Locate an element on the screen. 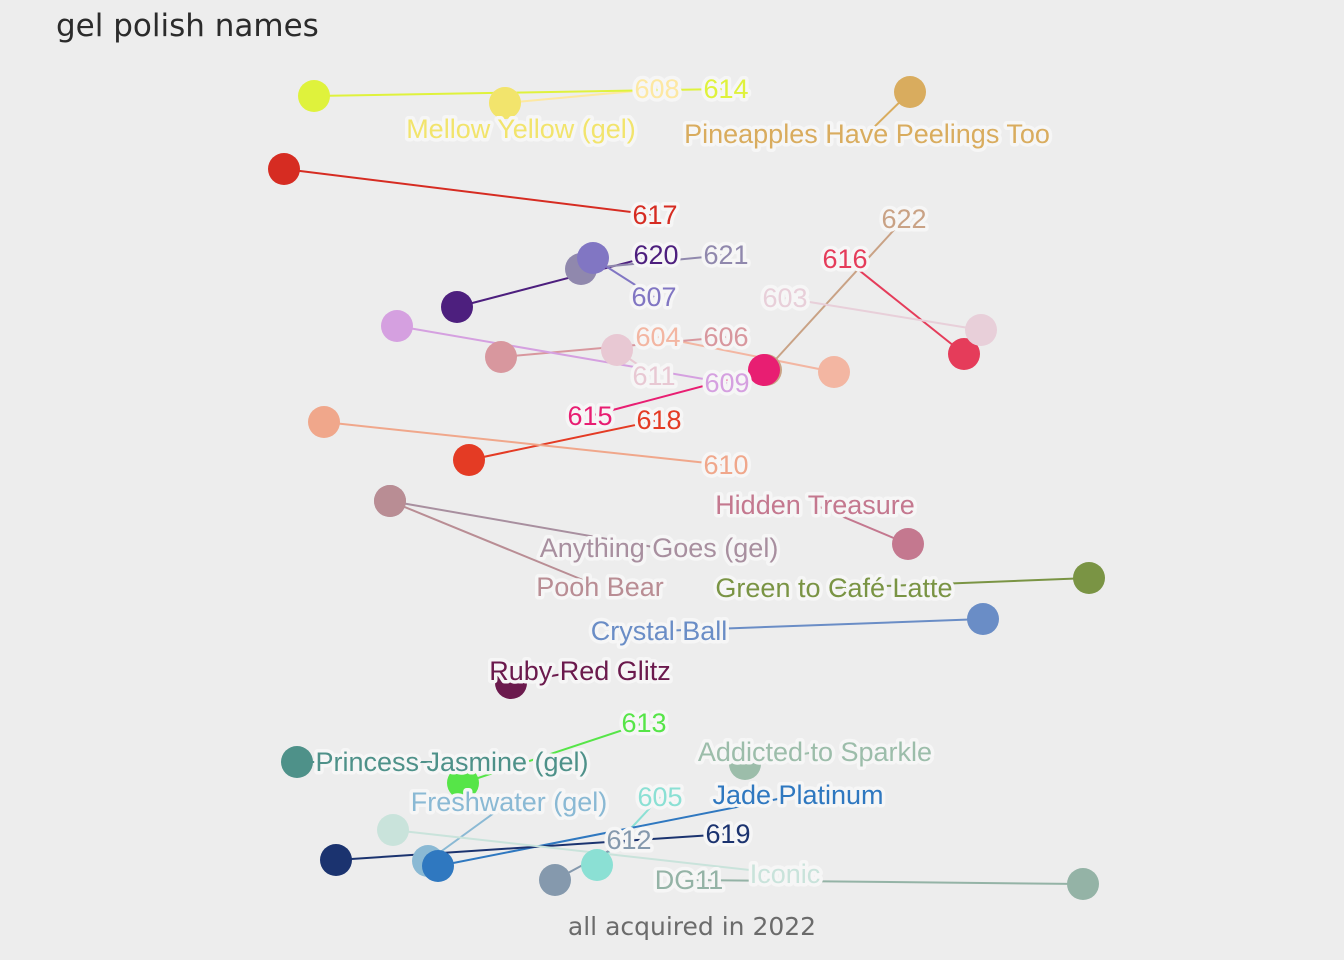 The image size is (1344, 960). label-605: 605 is located at coordinates (659, 797).